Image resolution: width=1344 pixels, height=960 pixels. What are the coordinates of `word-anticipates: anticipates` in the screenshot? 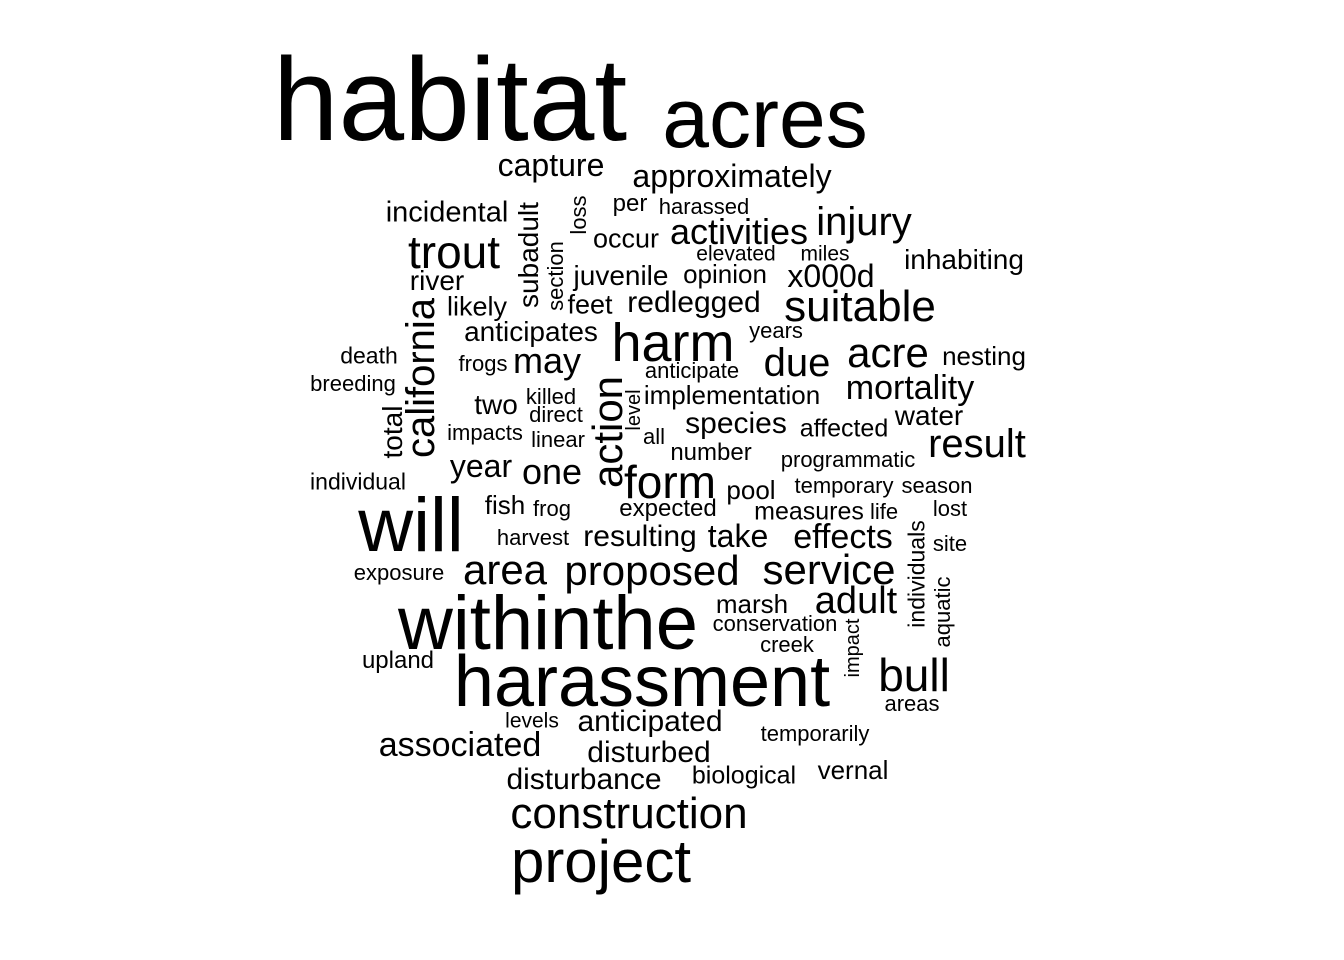 It's located at (531, 331).